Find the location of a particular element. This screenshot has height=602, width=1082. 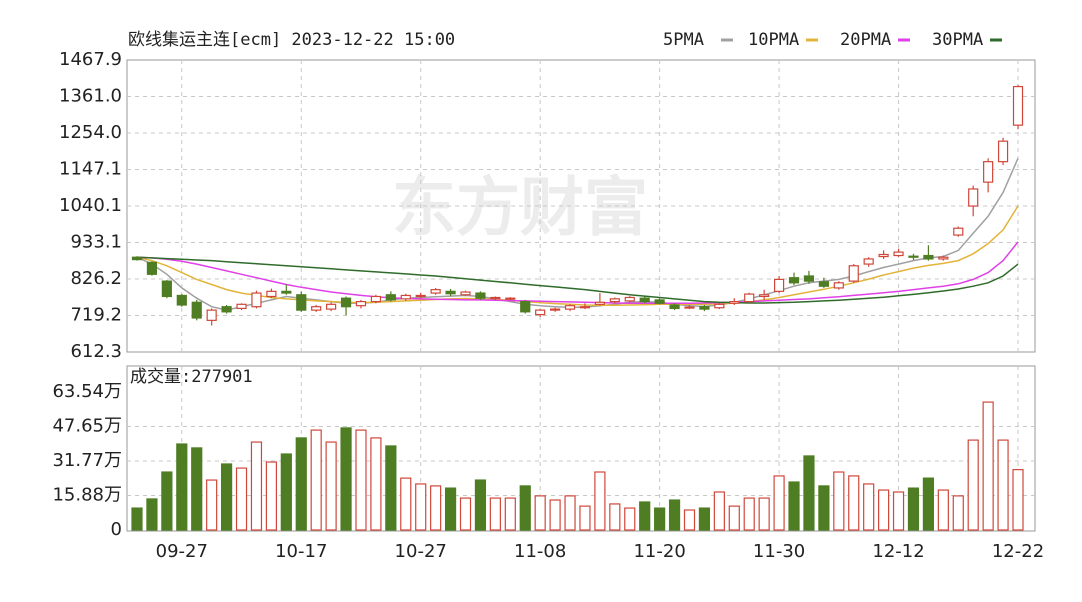

y-tick-label: 1254.0 is located at coordinates (90, 132).